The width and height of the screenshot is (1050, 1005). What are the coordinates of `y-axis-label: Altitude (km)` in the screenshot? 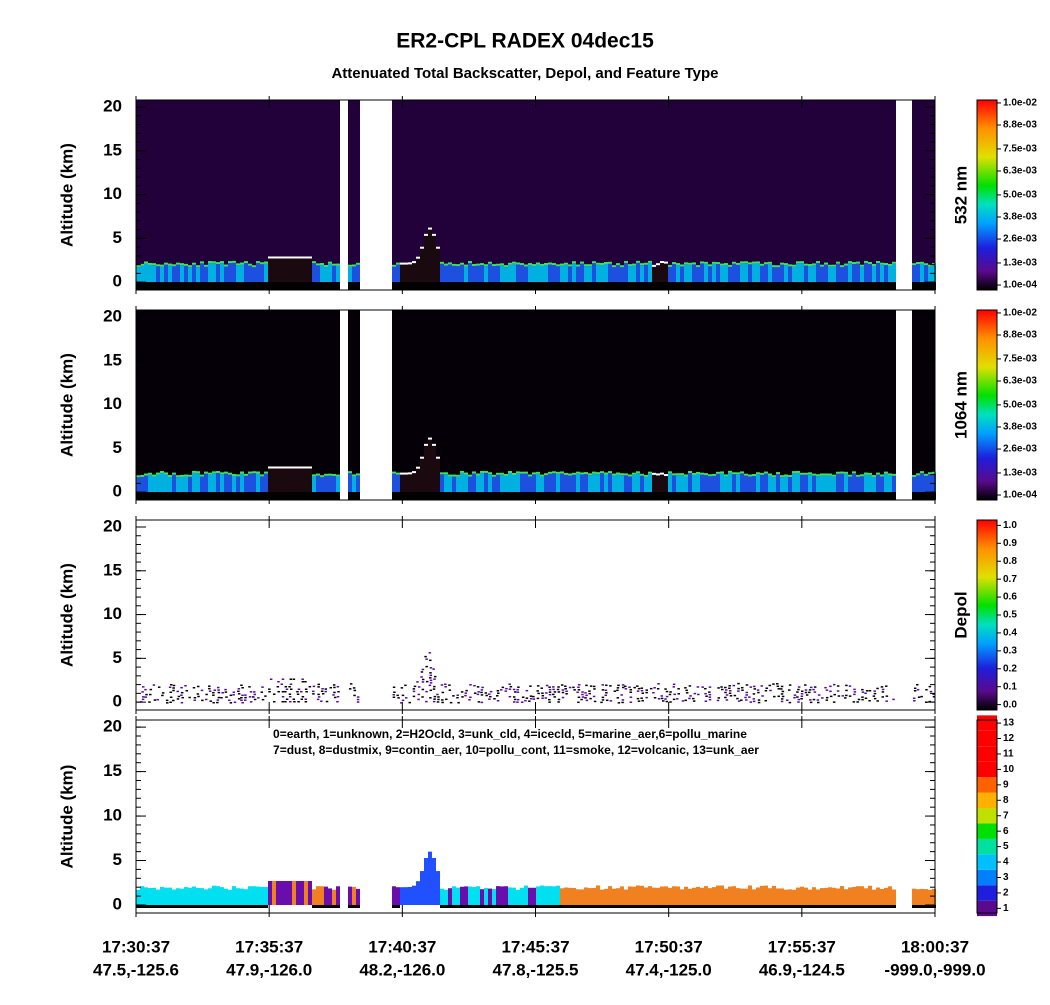 It's located at (66, 195).